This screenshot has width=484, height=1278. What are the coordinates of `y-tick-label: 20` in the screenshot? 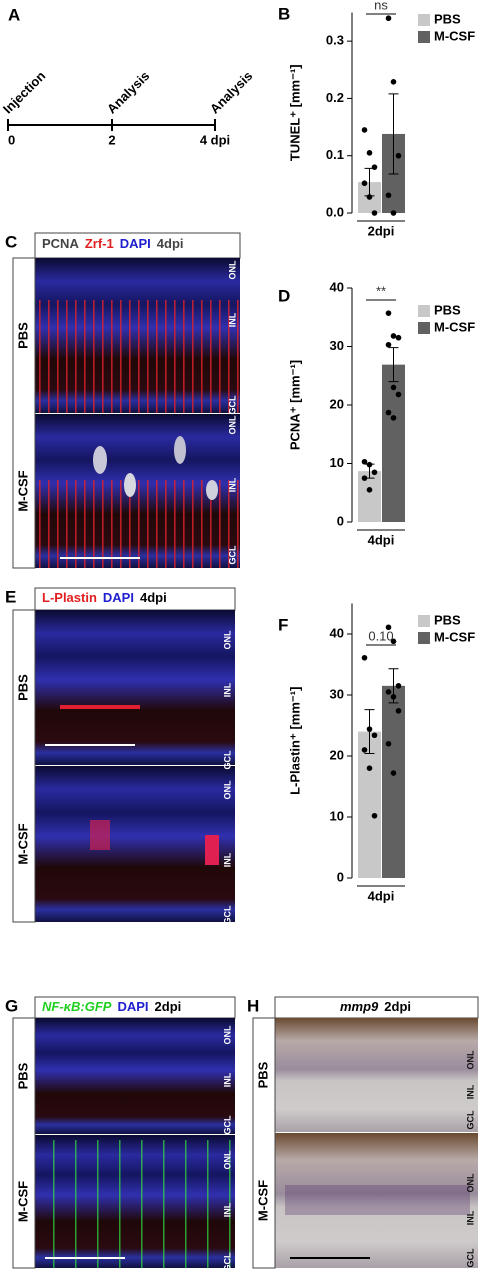 It's located at (337, 754).